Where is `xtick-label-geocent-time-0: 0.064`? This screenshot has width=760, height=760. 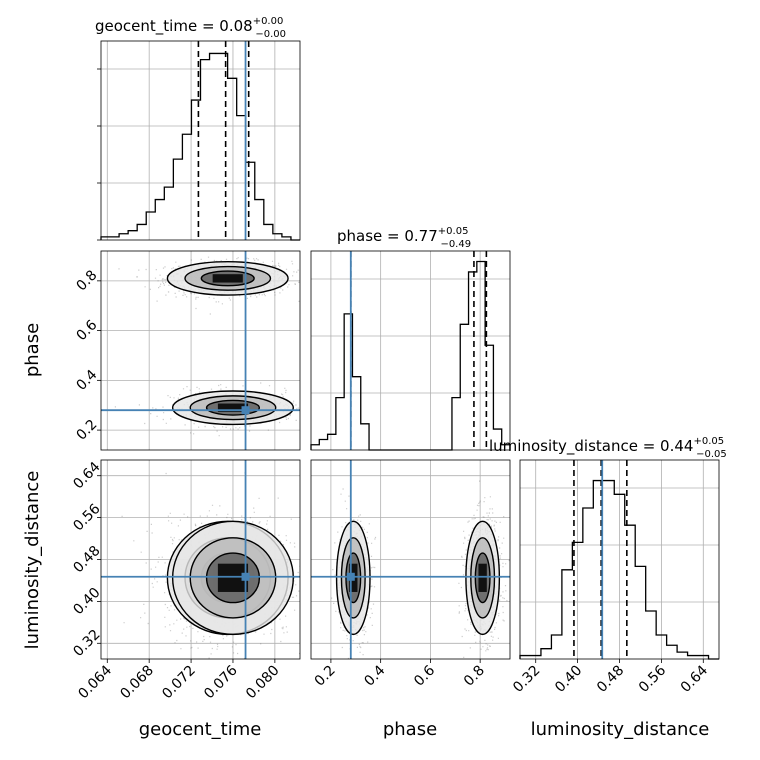 xtick-label-geocent-time-0: 0.064 is located at coordinates (95, 682).